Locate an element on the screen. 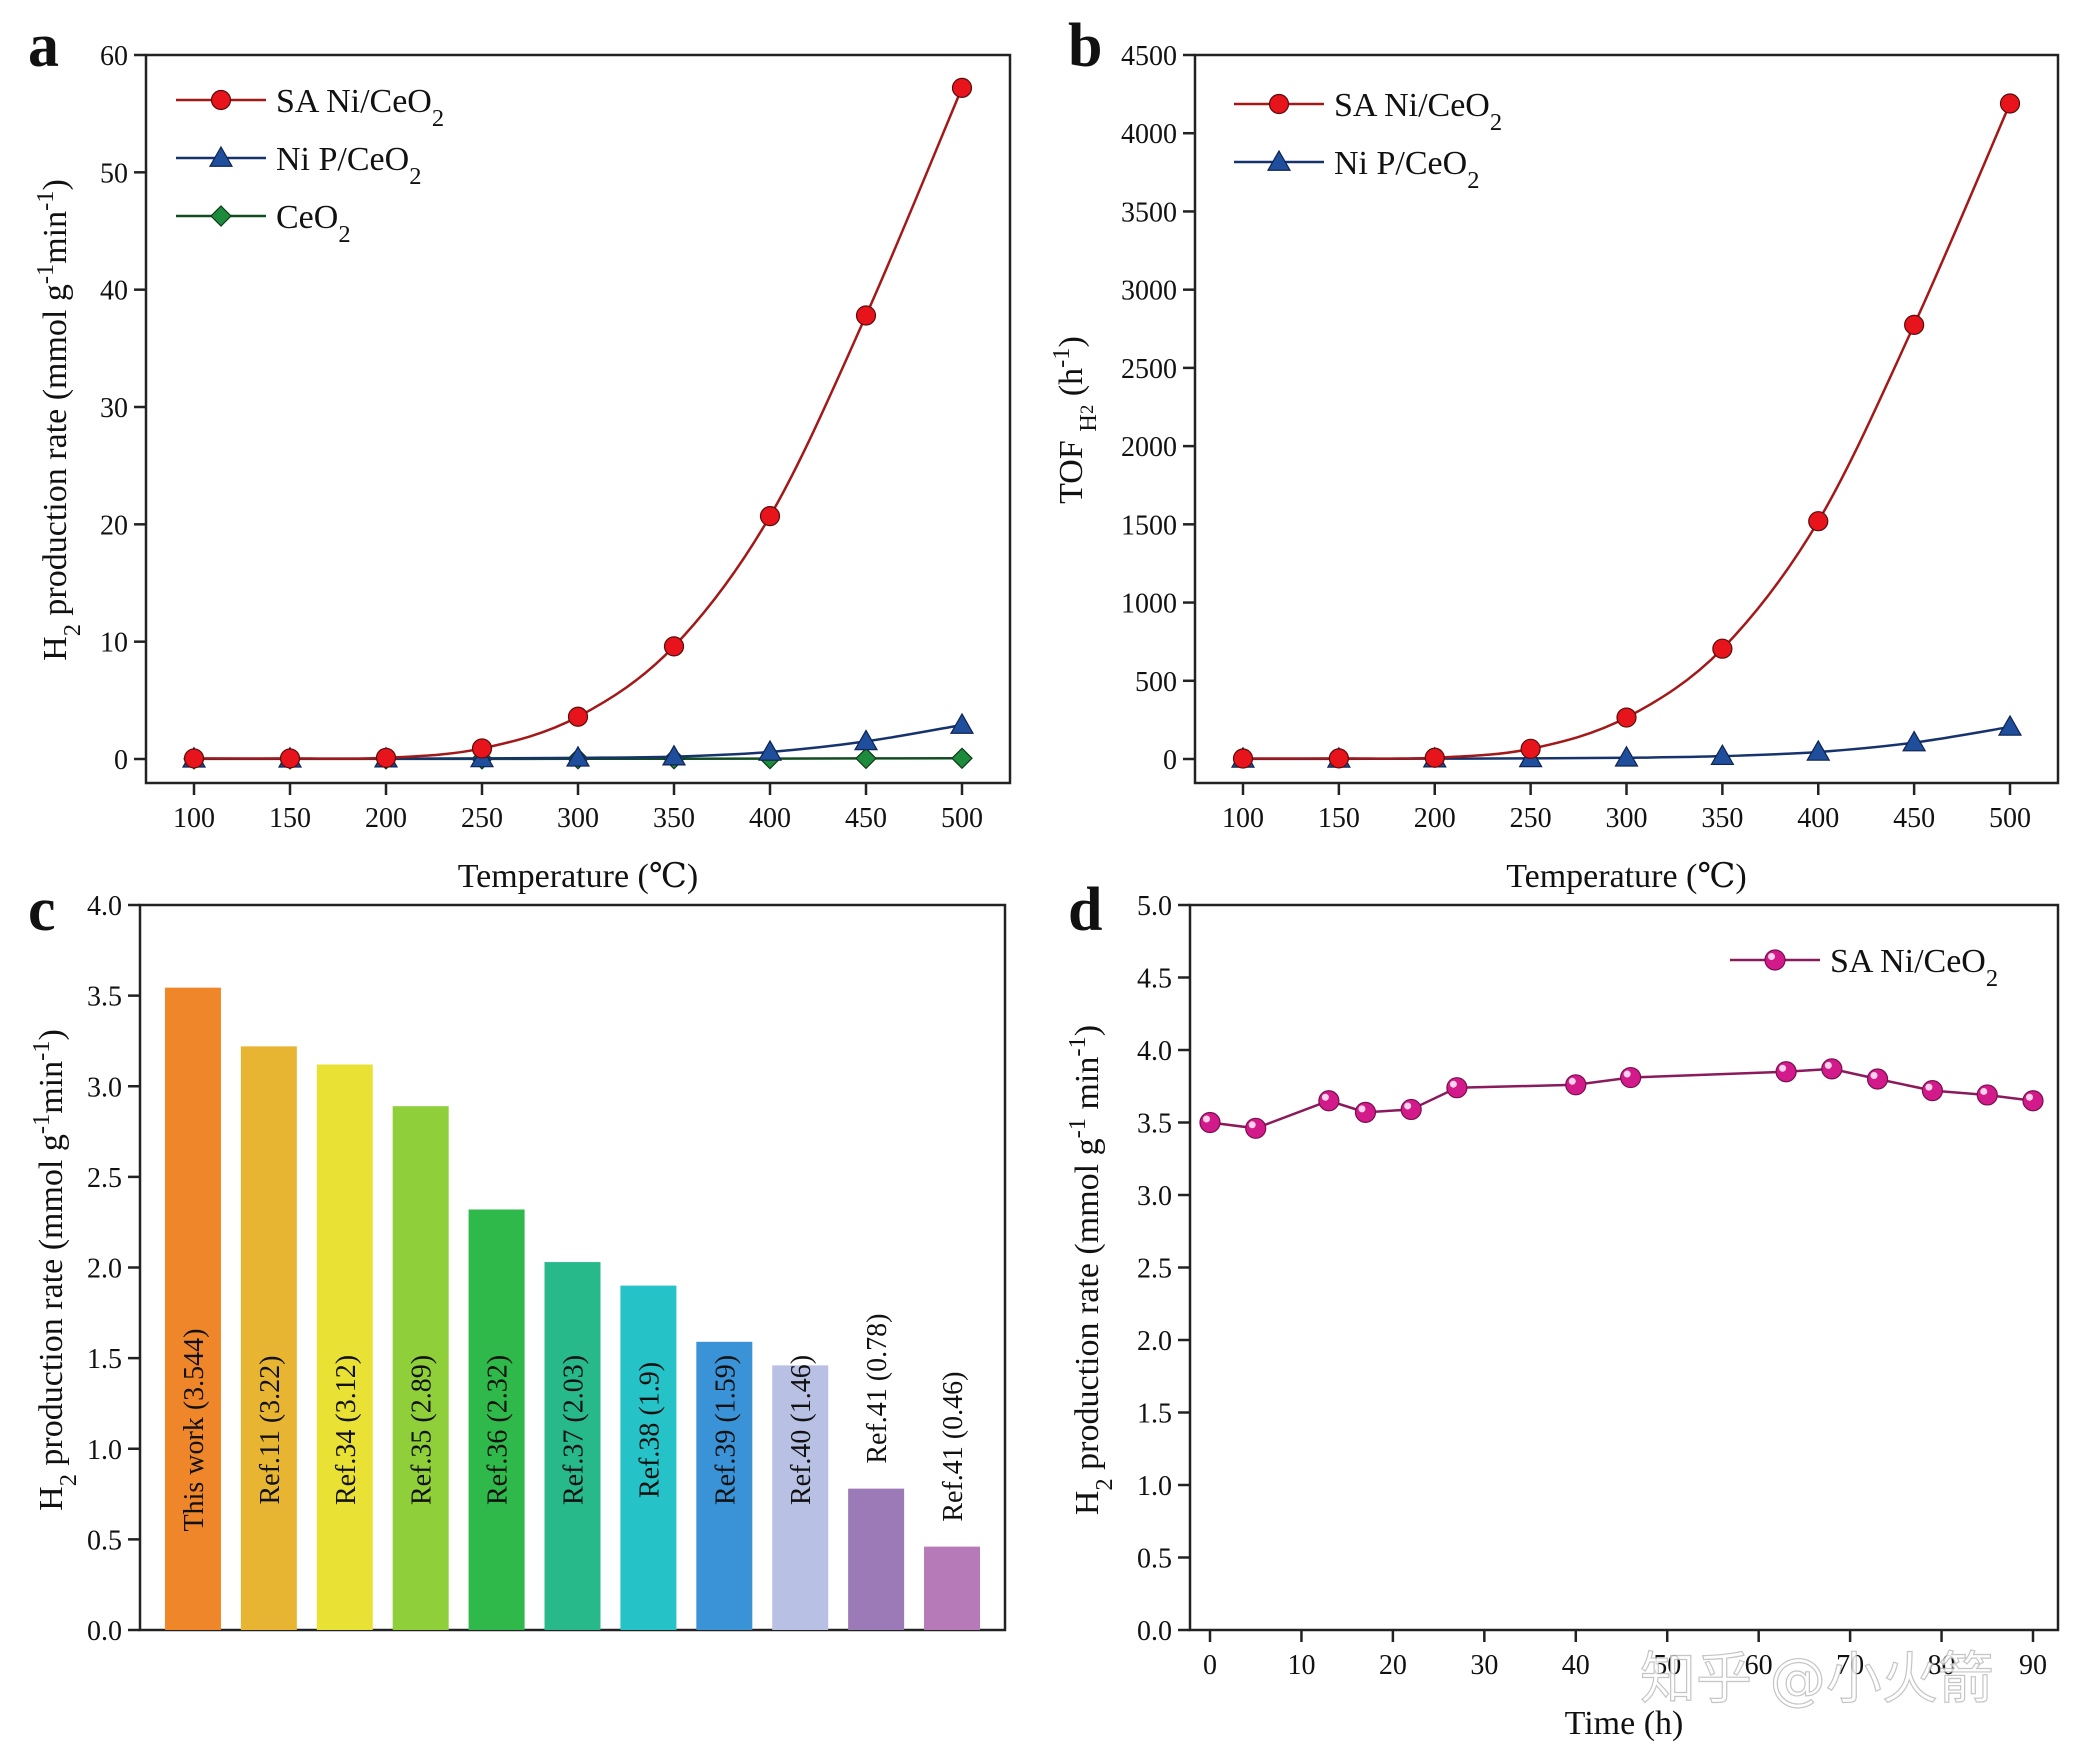 This screenshot has height=1754, width=2078. bar-label: Ref.37 (2.03) is located at coordinates (574, 1430).